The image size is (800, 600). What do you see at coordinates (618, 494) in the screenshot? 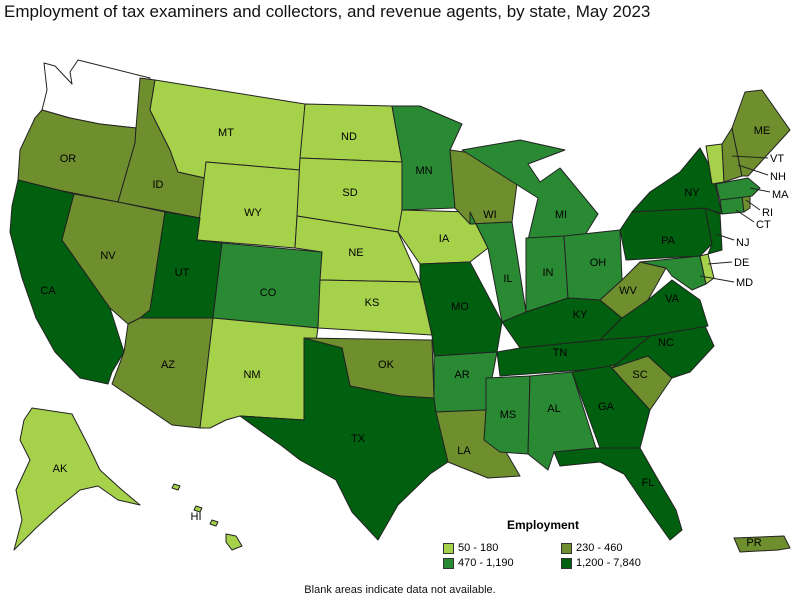
I see `state-FL` at bounding box center [618, 494].